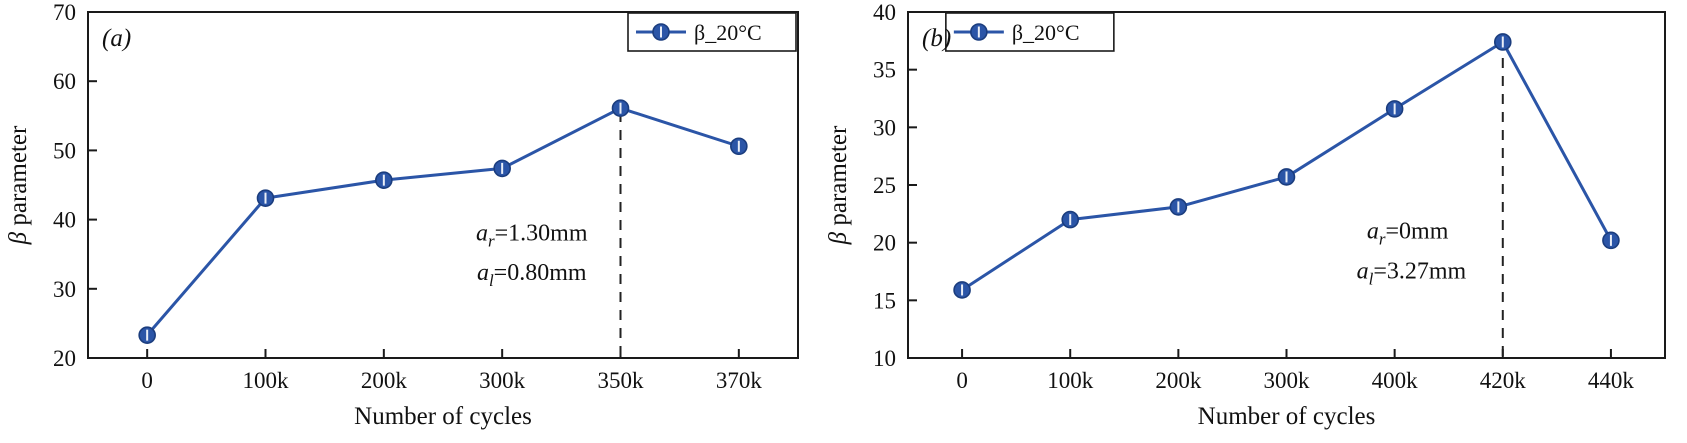  What do you see at coordinates (64, 12) in the screenshot?
I see `y-tick-label: 70` at bounding box center [64, 12].